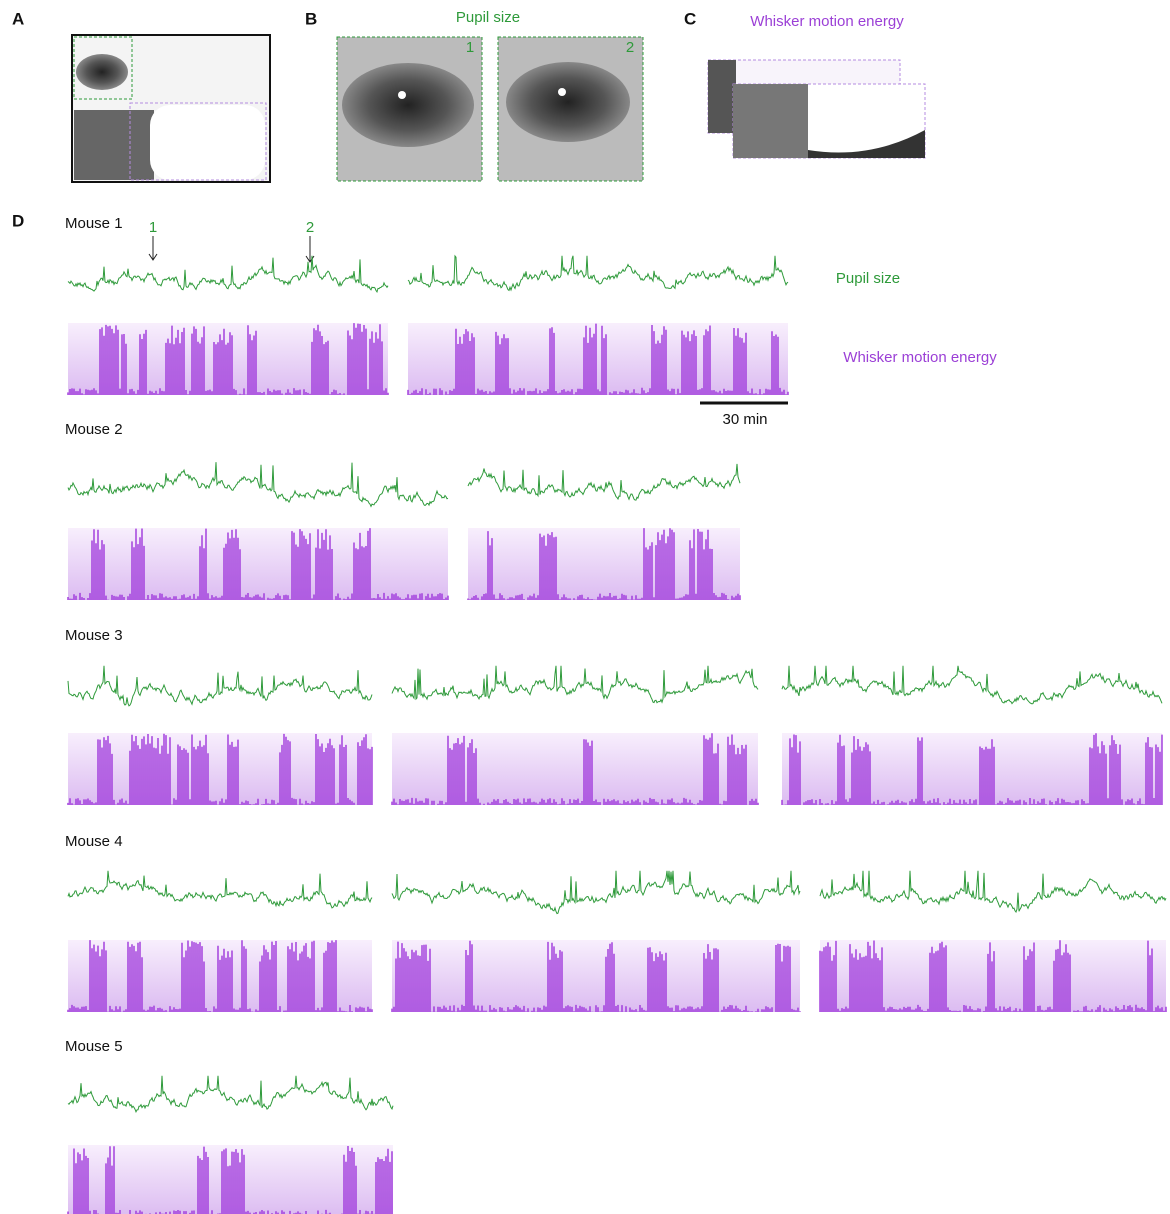  Describe the element at coordinates (94, 1046) in the screenshot. I see `mouse-label: Mouse 5` at that location.